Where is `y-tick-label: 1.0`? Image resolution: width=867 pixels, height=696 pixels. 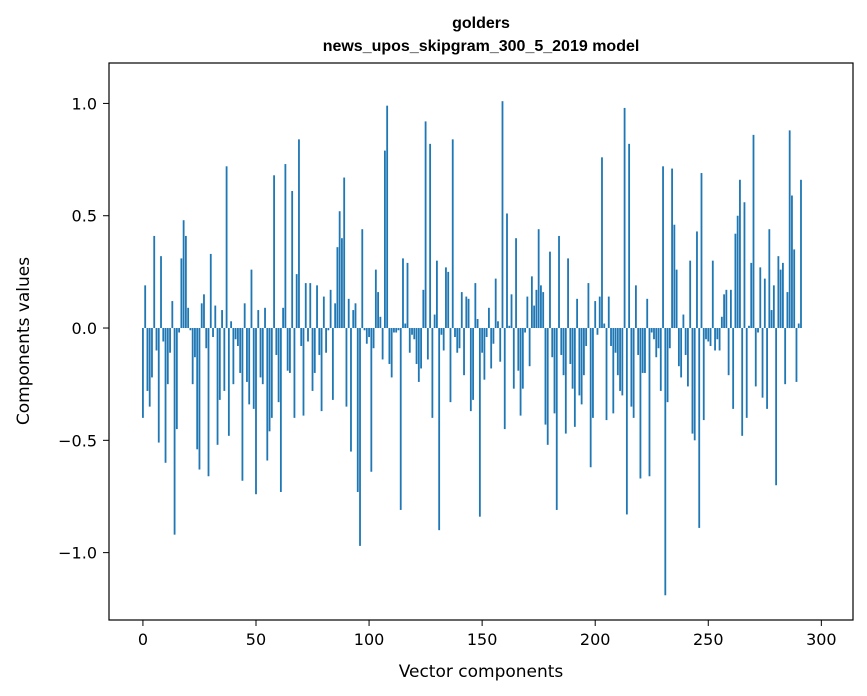 y-tick-label: 1.0 is located at coordinates (84, 103).